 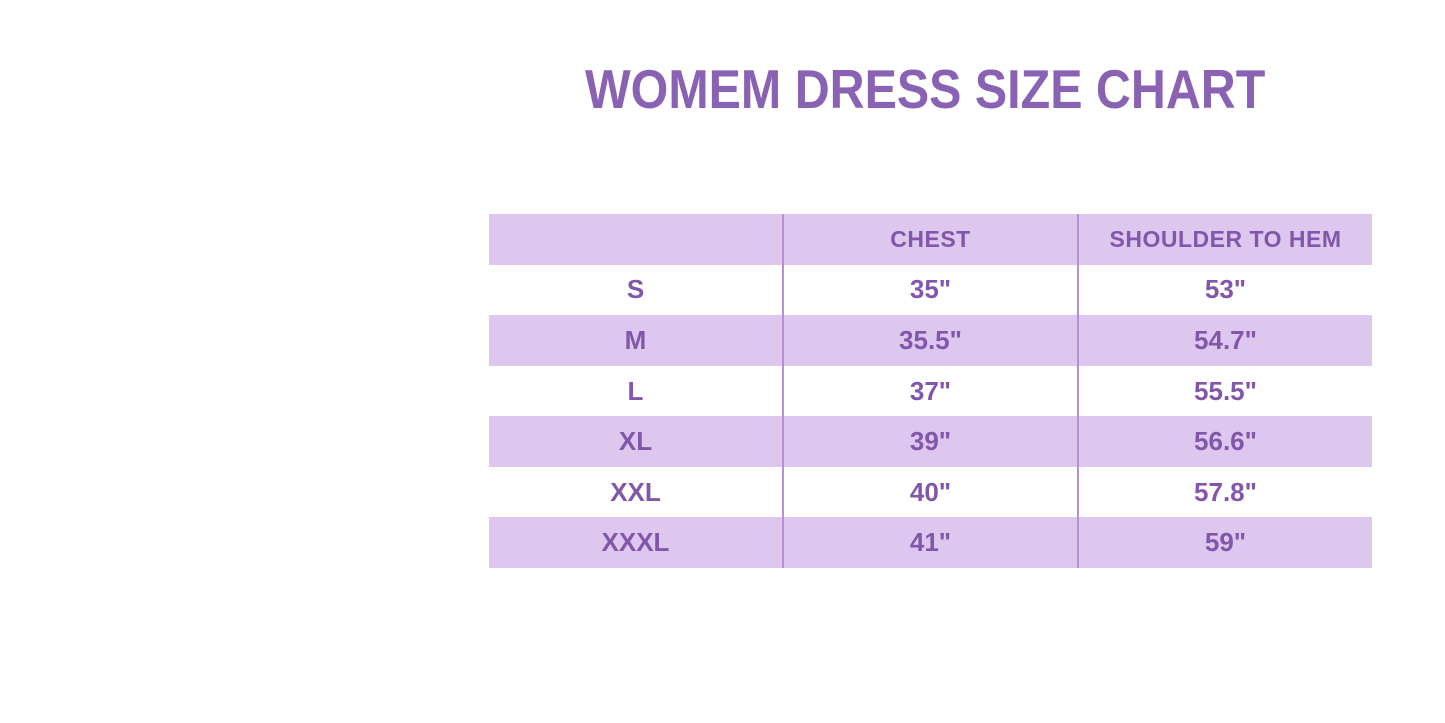 I want to click on shoulder-to-hem-cell: 54.7", so click(x=1225, y=339).